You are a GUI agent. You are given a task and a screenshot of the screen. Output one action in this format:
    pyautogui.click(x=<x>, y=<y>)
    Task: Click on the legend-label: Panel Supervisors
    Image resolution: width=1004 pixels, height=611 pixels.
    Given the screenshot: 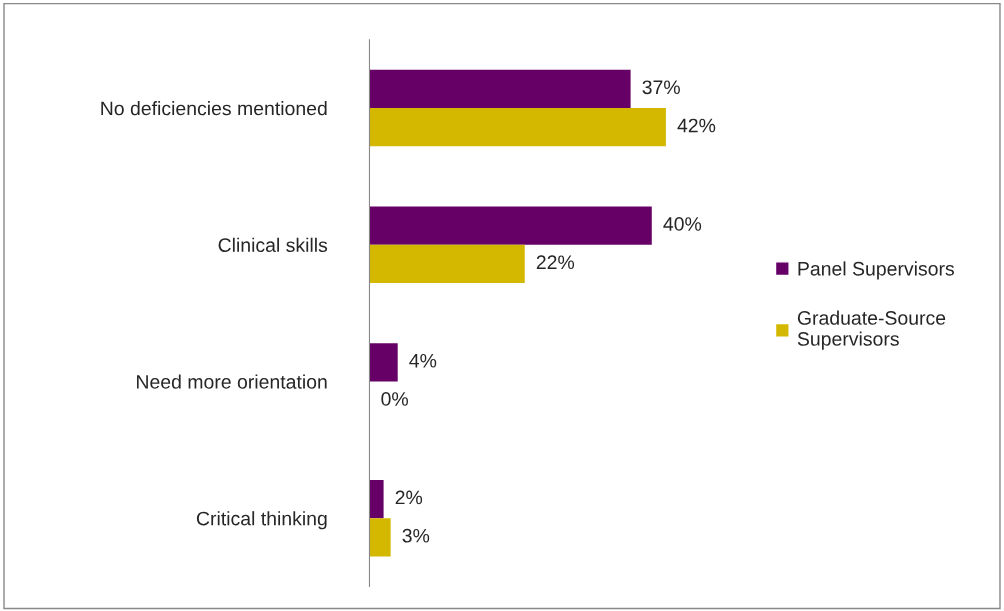 What is the action you would take?
    pyautogui.click(x=876, y=270)
    